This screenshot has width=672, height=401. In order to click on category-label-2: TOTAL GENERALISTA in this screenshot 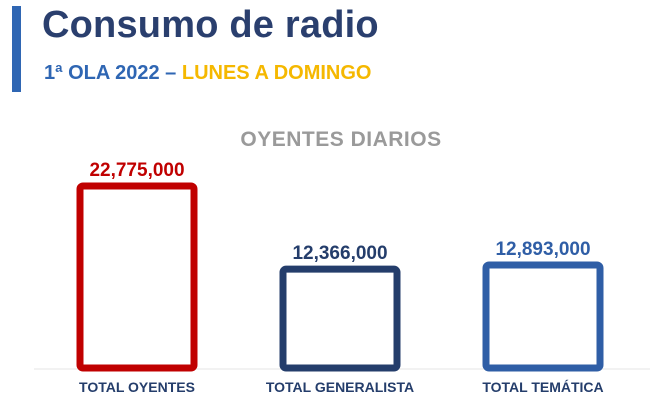, I will do `click(340, 387)`.